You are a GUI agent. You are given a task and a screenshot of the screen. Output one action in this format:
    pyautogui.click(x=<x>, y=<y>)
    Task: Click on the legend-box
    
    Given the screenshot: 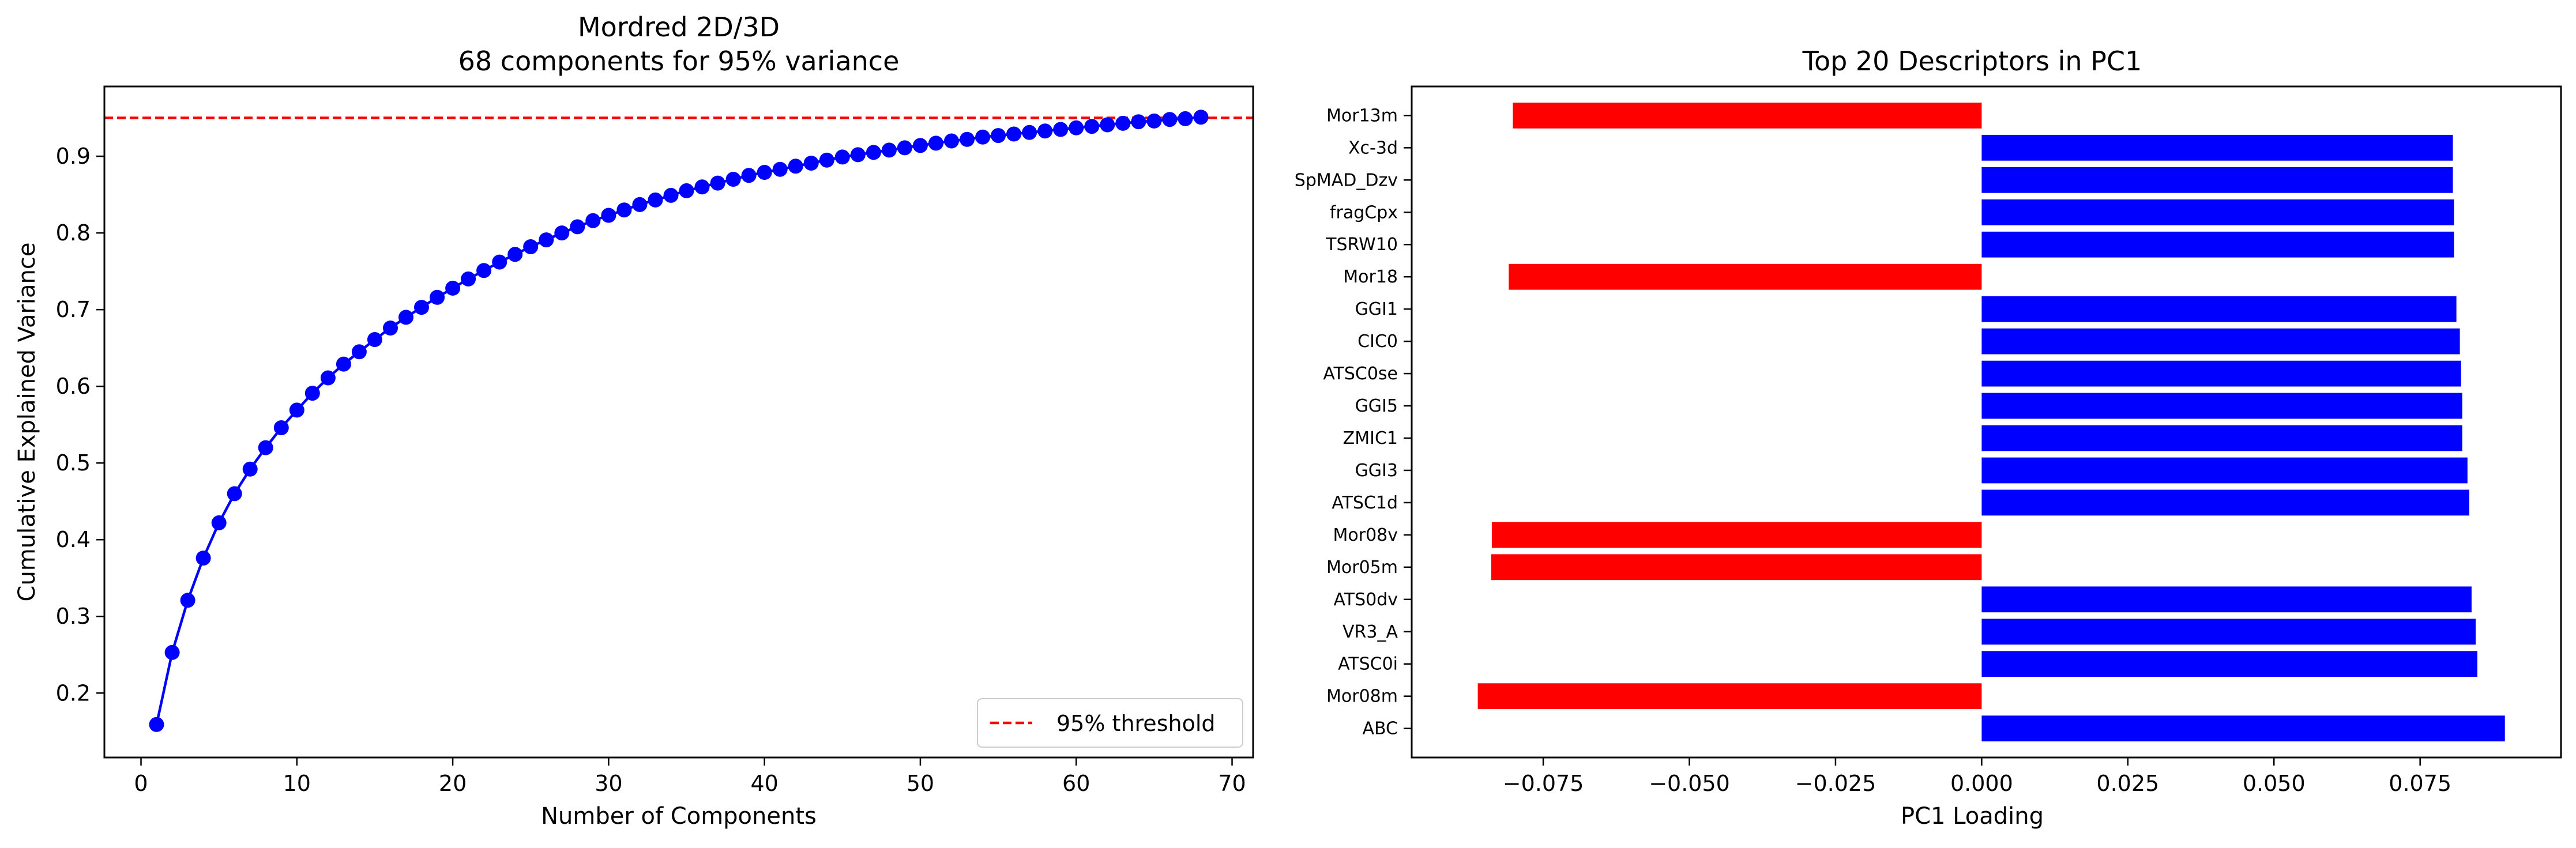 What is the action you would take?
    pyautogui.click(x=1110, y=723)
    